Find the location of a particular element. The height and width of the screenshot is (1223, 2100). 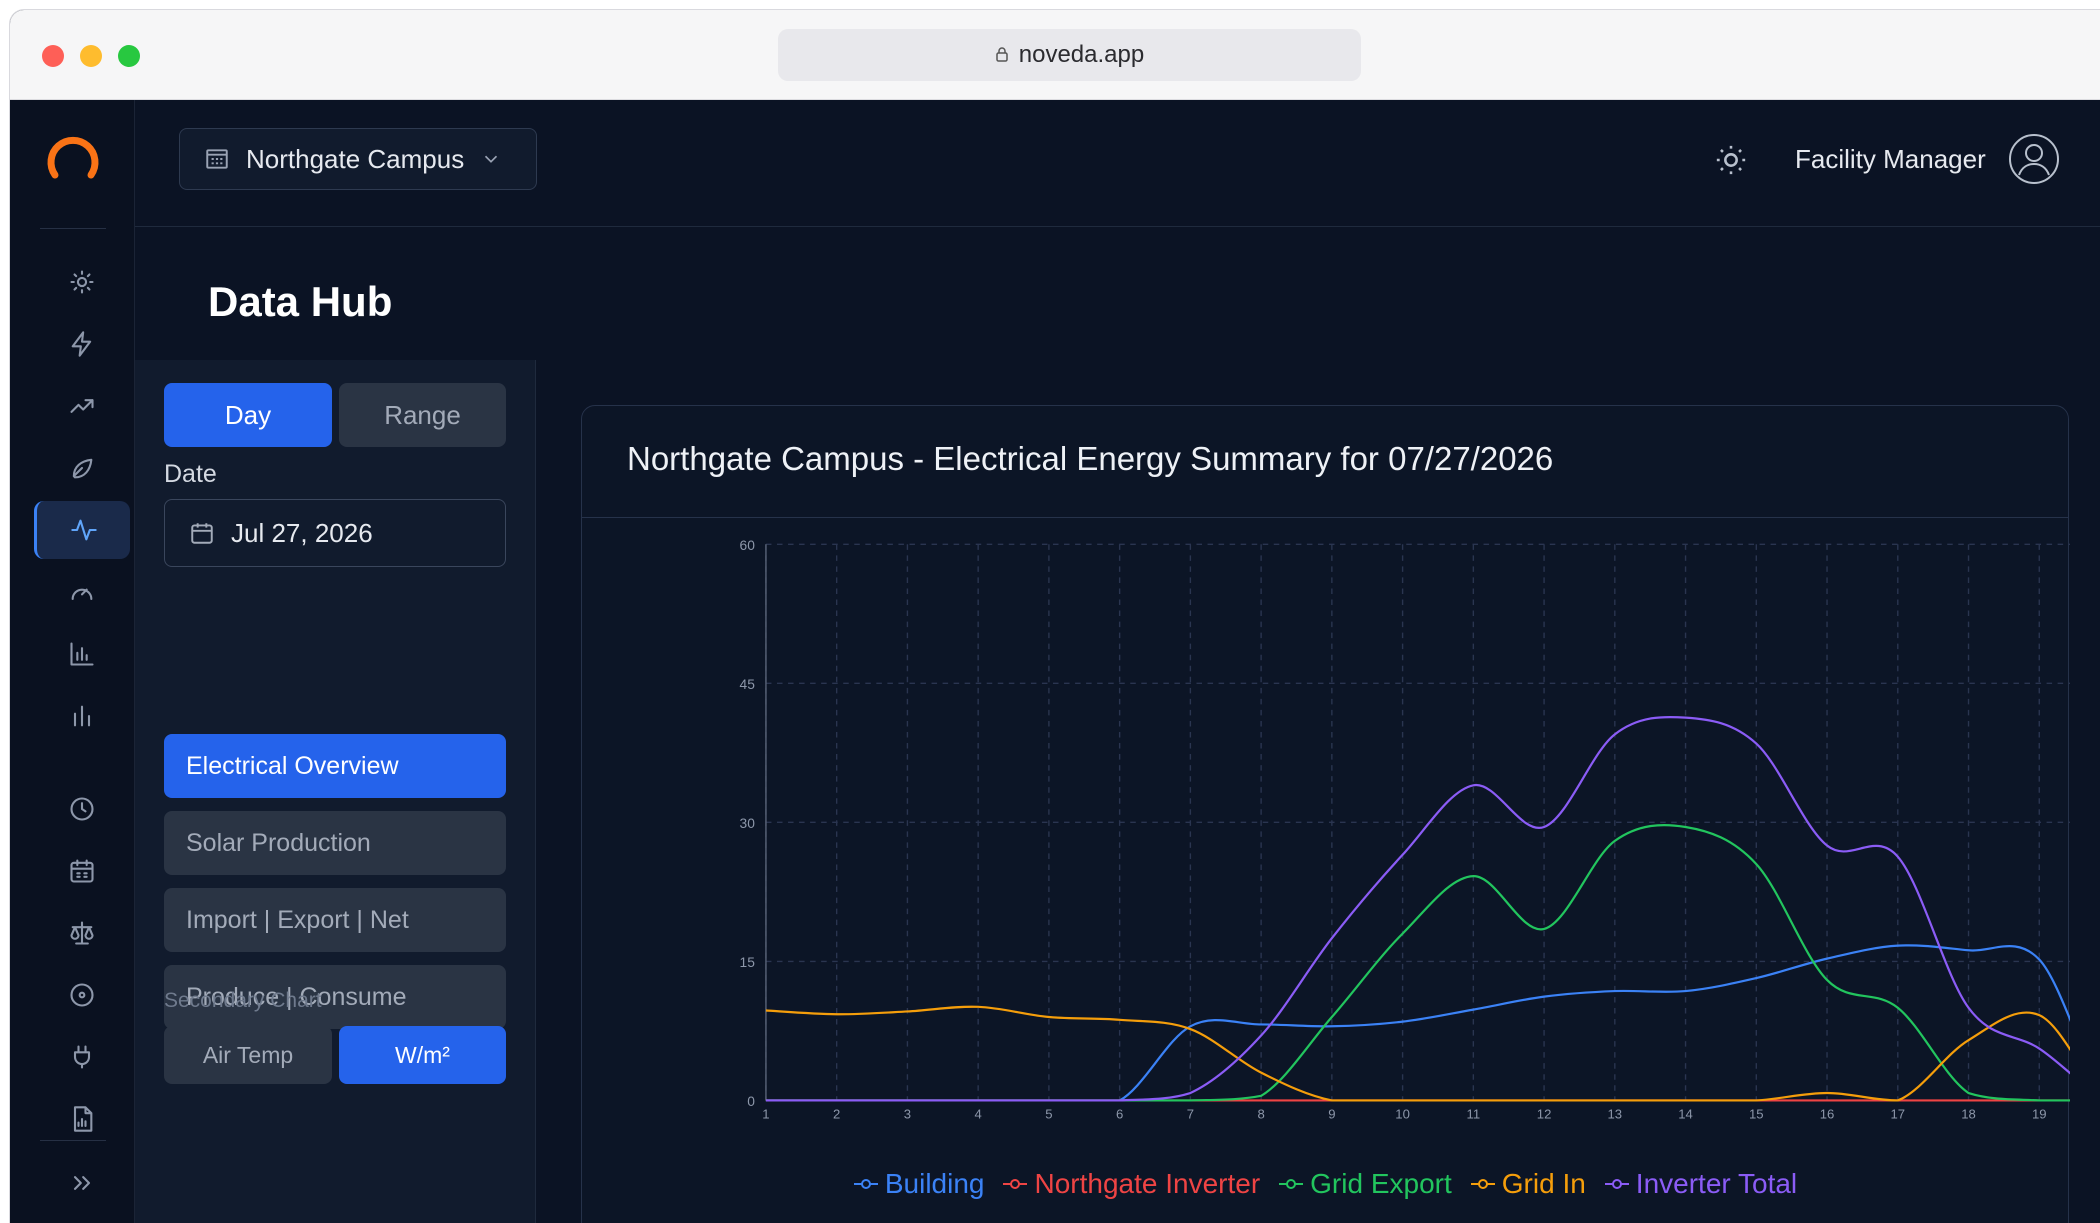

browser-titlebar: noveda.app is located at coordinates (1055, 55).